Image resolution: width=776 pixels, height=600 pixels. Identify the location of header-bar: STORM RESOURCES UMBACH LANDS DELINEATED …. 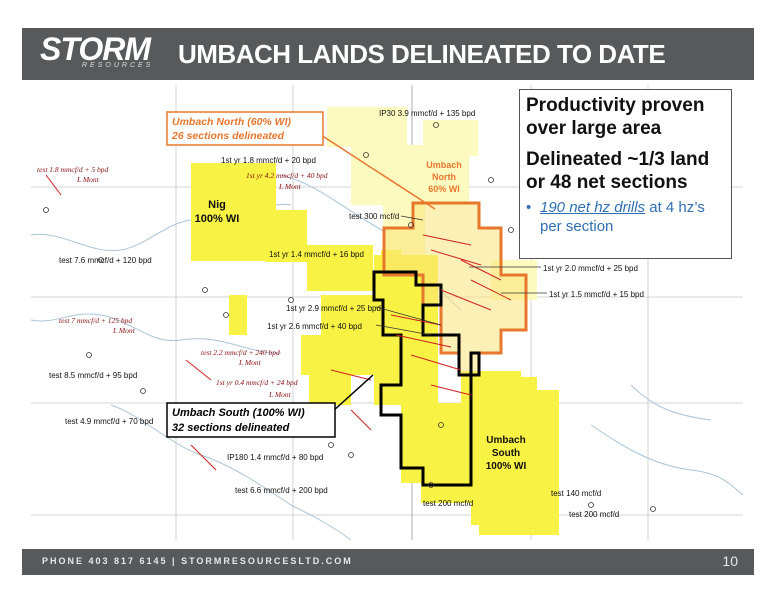
(388, 54).